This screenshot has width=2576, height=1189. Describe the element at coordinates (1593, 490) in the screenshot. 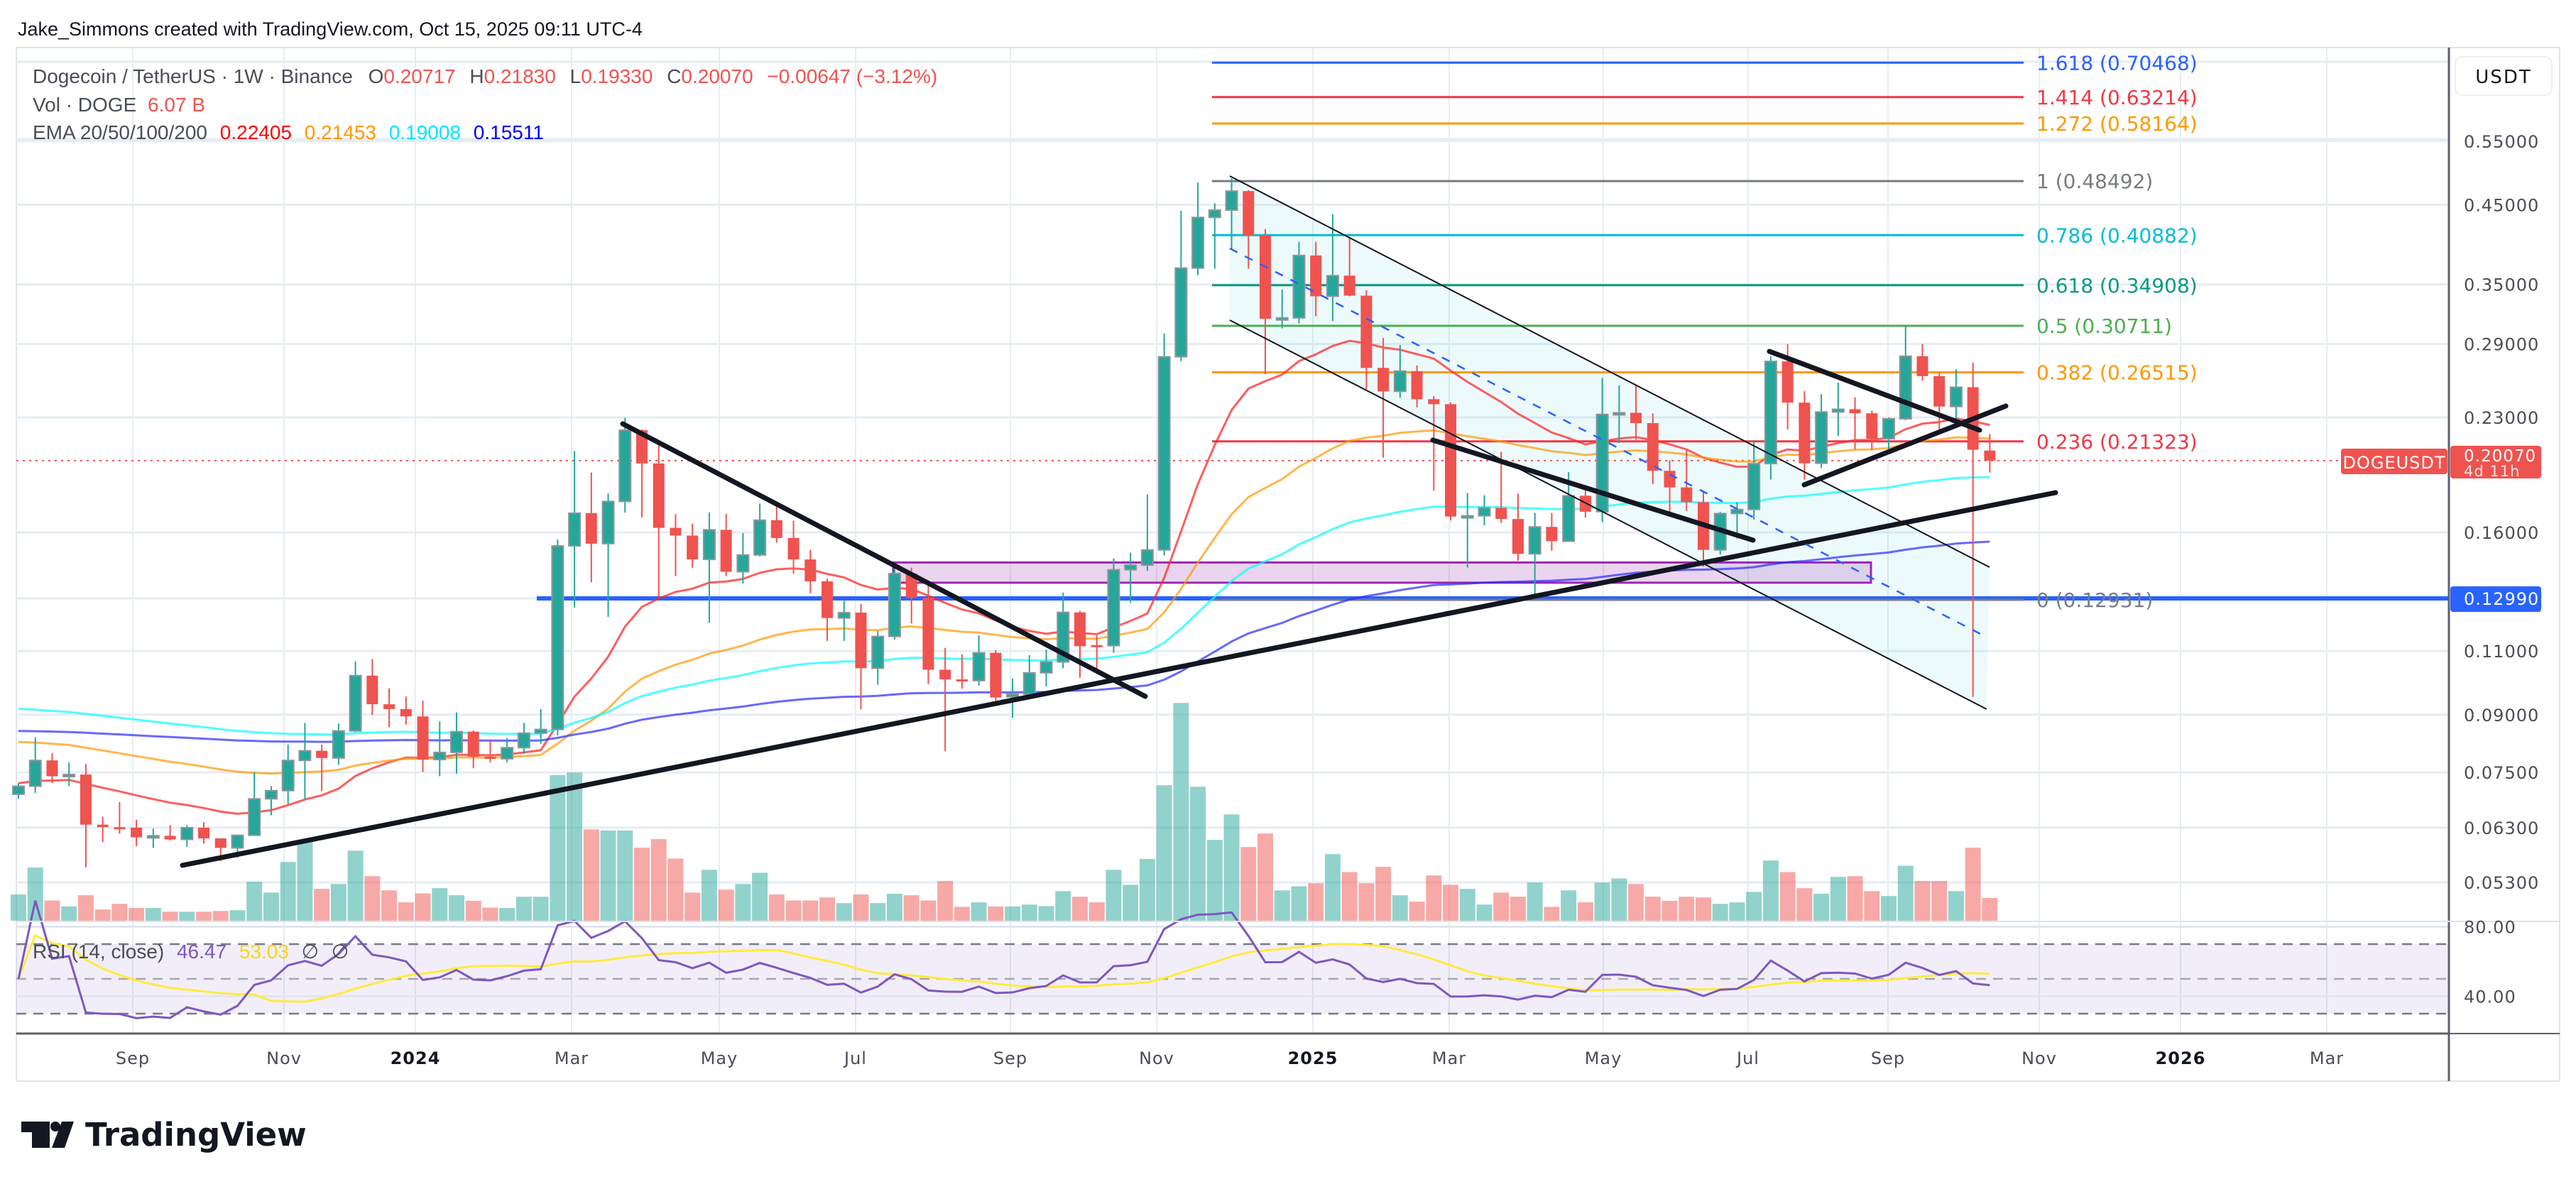

I see `channel-inner-trendline` at that location.